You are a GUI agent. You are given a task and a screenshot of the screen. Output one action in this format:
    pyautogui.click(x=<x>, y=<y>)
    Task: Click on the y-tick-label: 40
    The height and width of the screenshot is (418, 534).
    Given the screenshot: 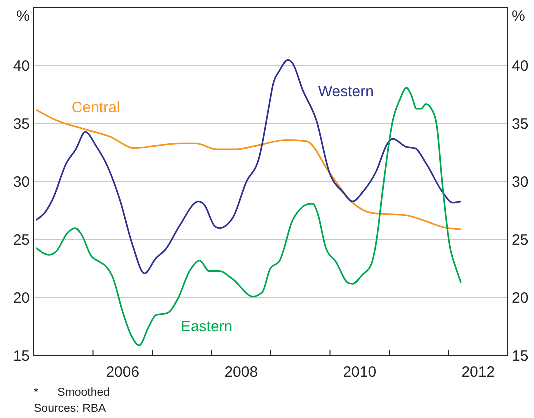 What is the action you would take?
    pyautogui.click(x=21, y=66)
    